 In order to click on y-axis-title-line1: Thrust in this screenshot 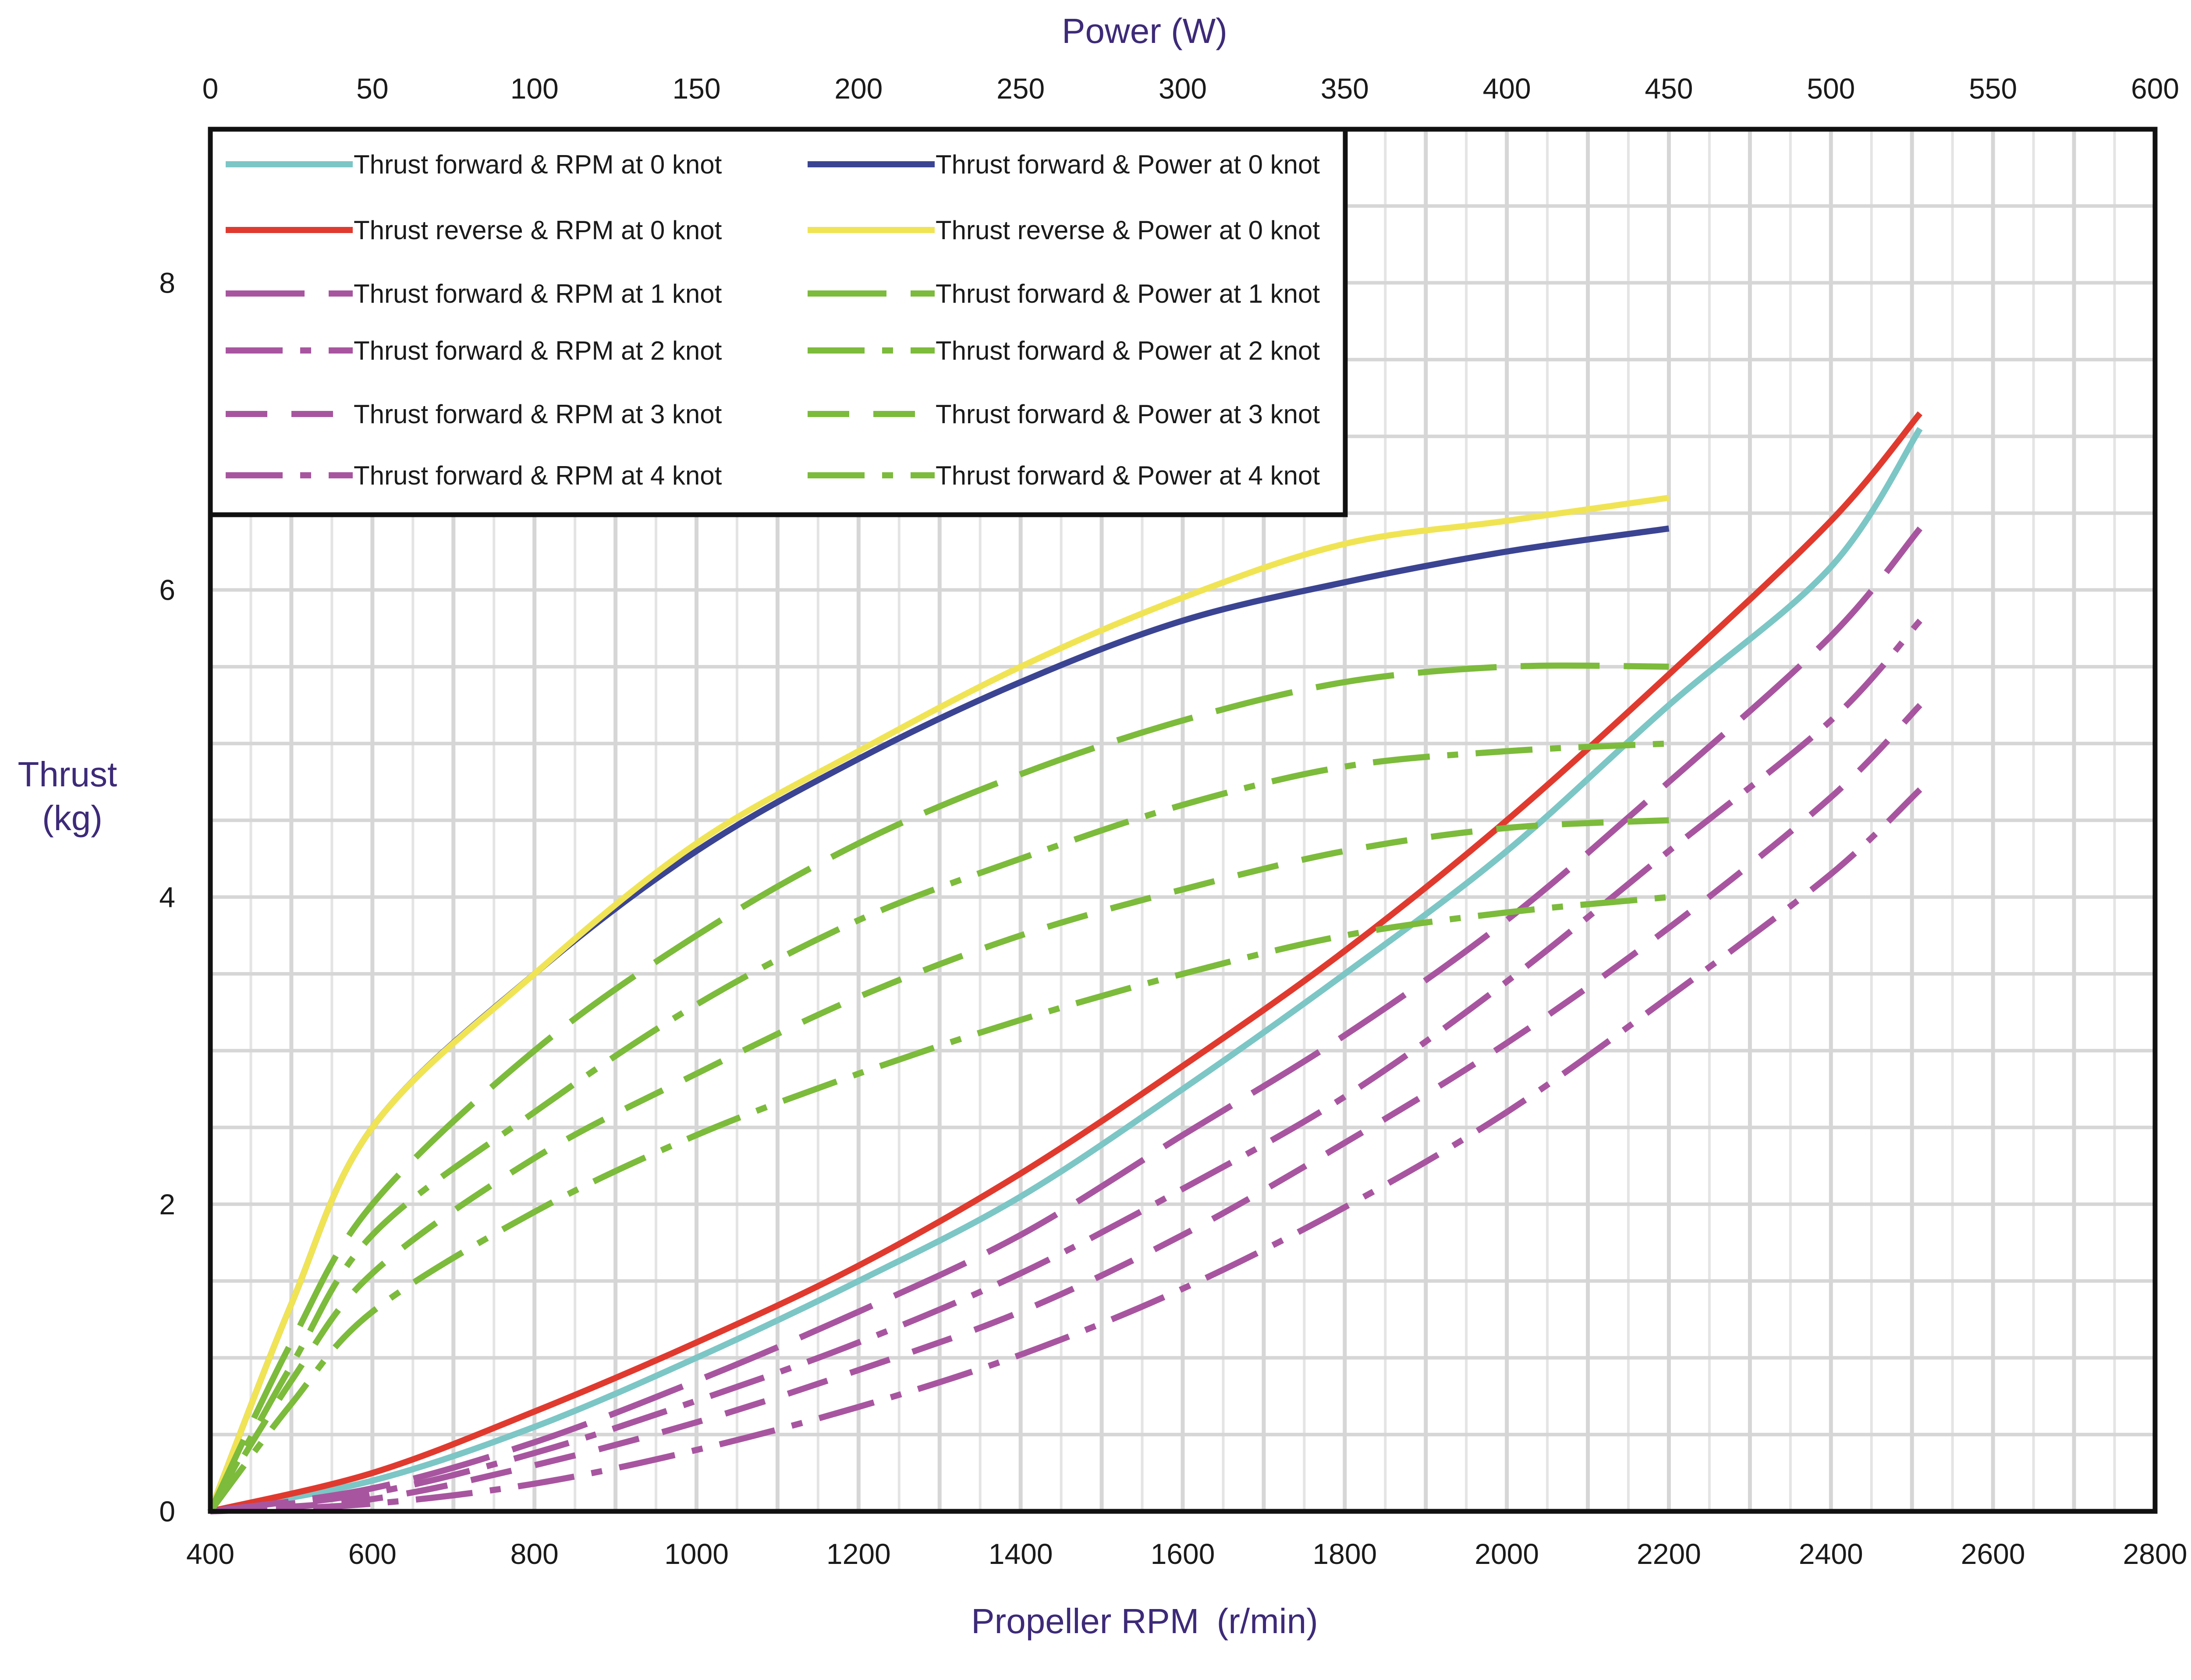, I will do `click(67, 774)`.